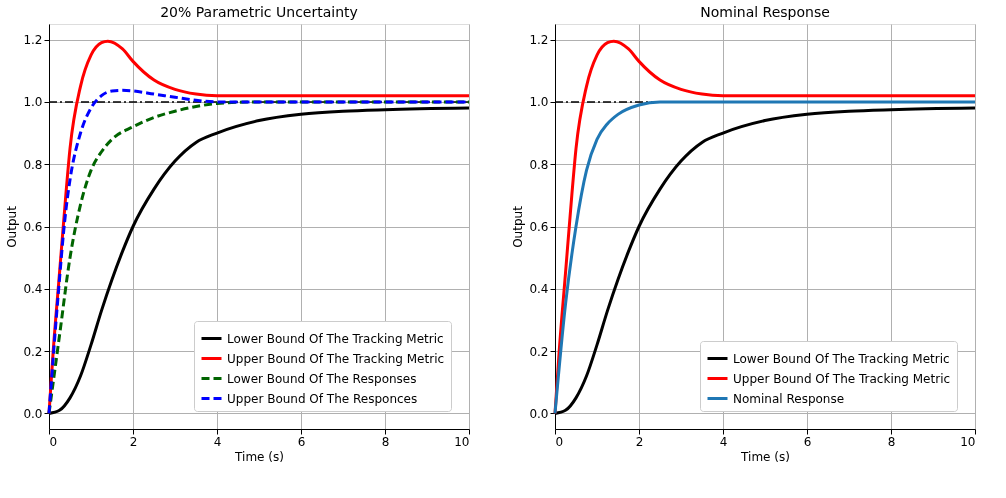 The image size is (1006, 498). I want to click on legend-label: Nominal Response, so click(789, 398).